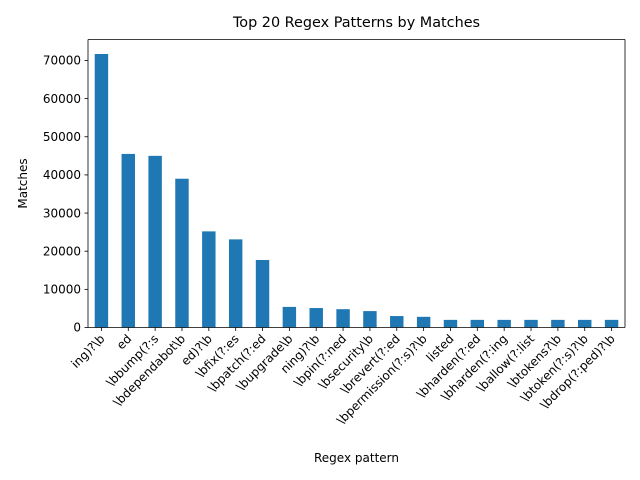 The width and height of the screenshot is (640, 480). What do you see at coordinates (62, 290) in the screenshot?
I see `y-tick-label: 10000` at bounding box center [62, 290].